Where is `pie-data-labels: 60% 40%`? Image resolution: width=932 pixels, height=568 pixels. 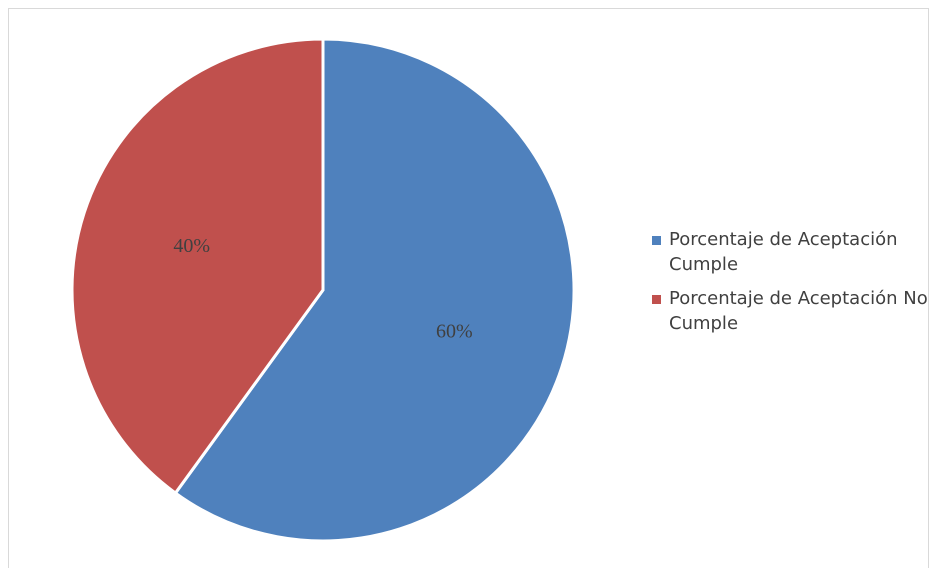
pie-data-labels: 60% 40% is located at coordinates (322, 288).